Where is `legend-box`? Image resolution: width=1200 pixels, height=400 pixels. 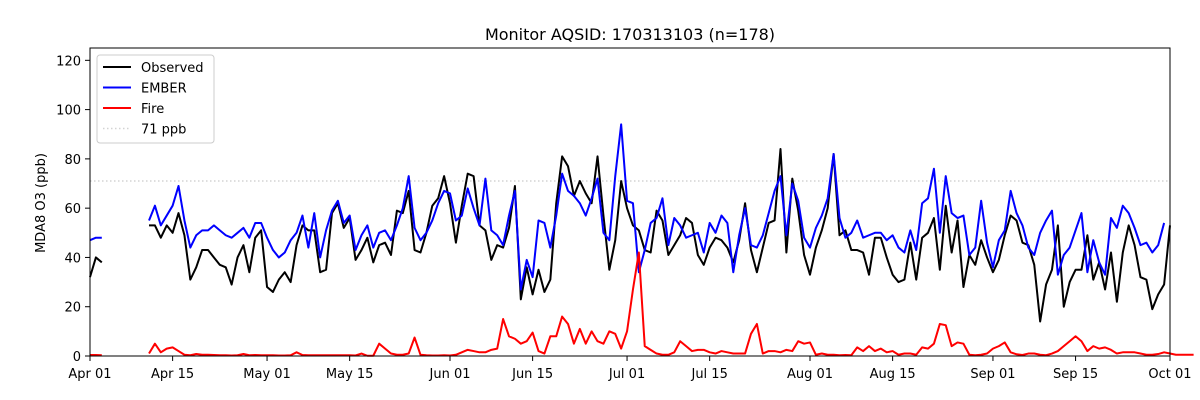
legend-box is located at coordinates (155, 99).